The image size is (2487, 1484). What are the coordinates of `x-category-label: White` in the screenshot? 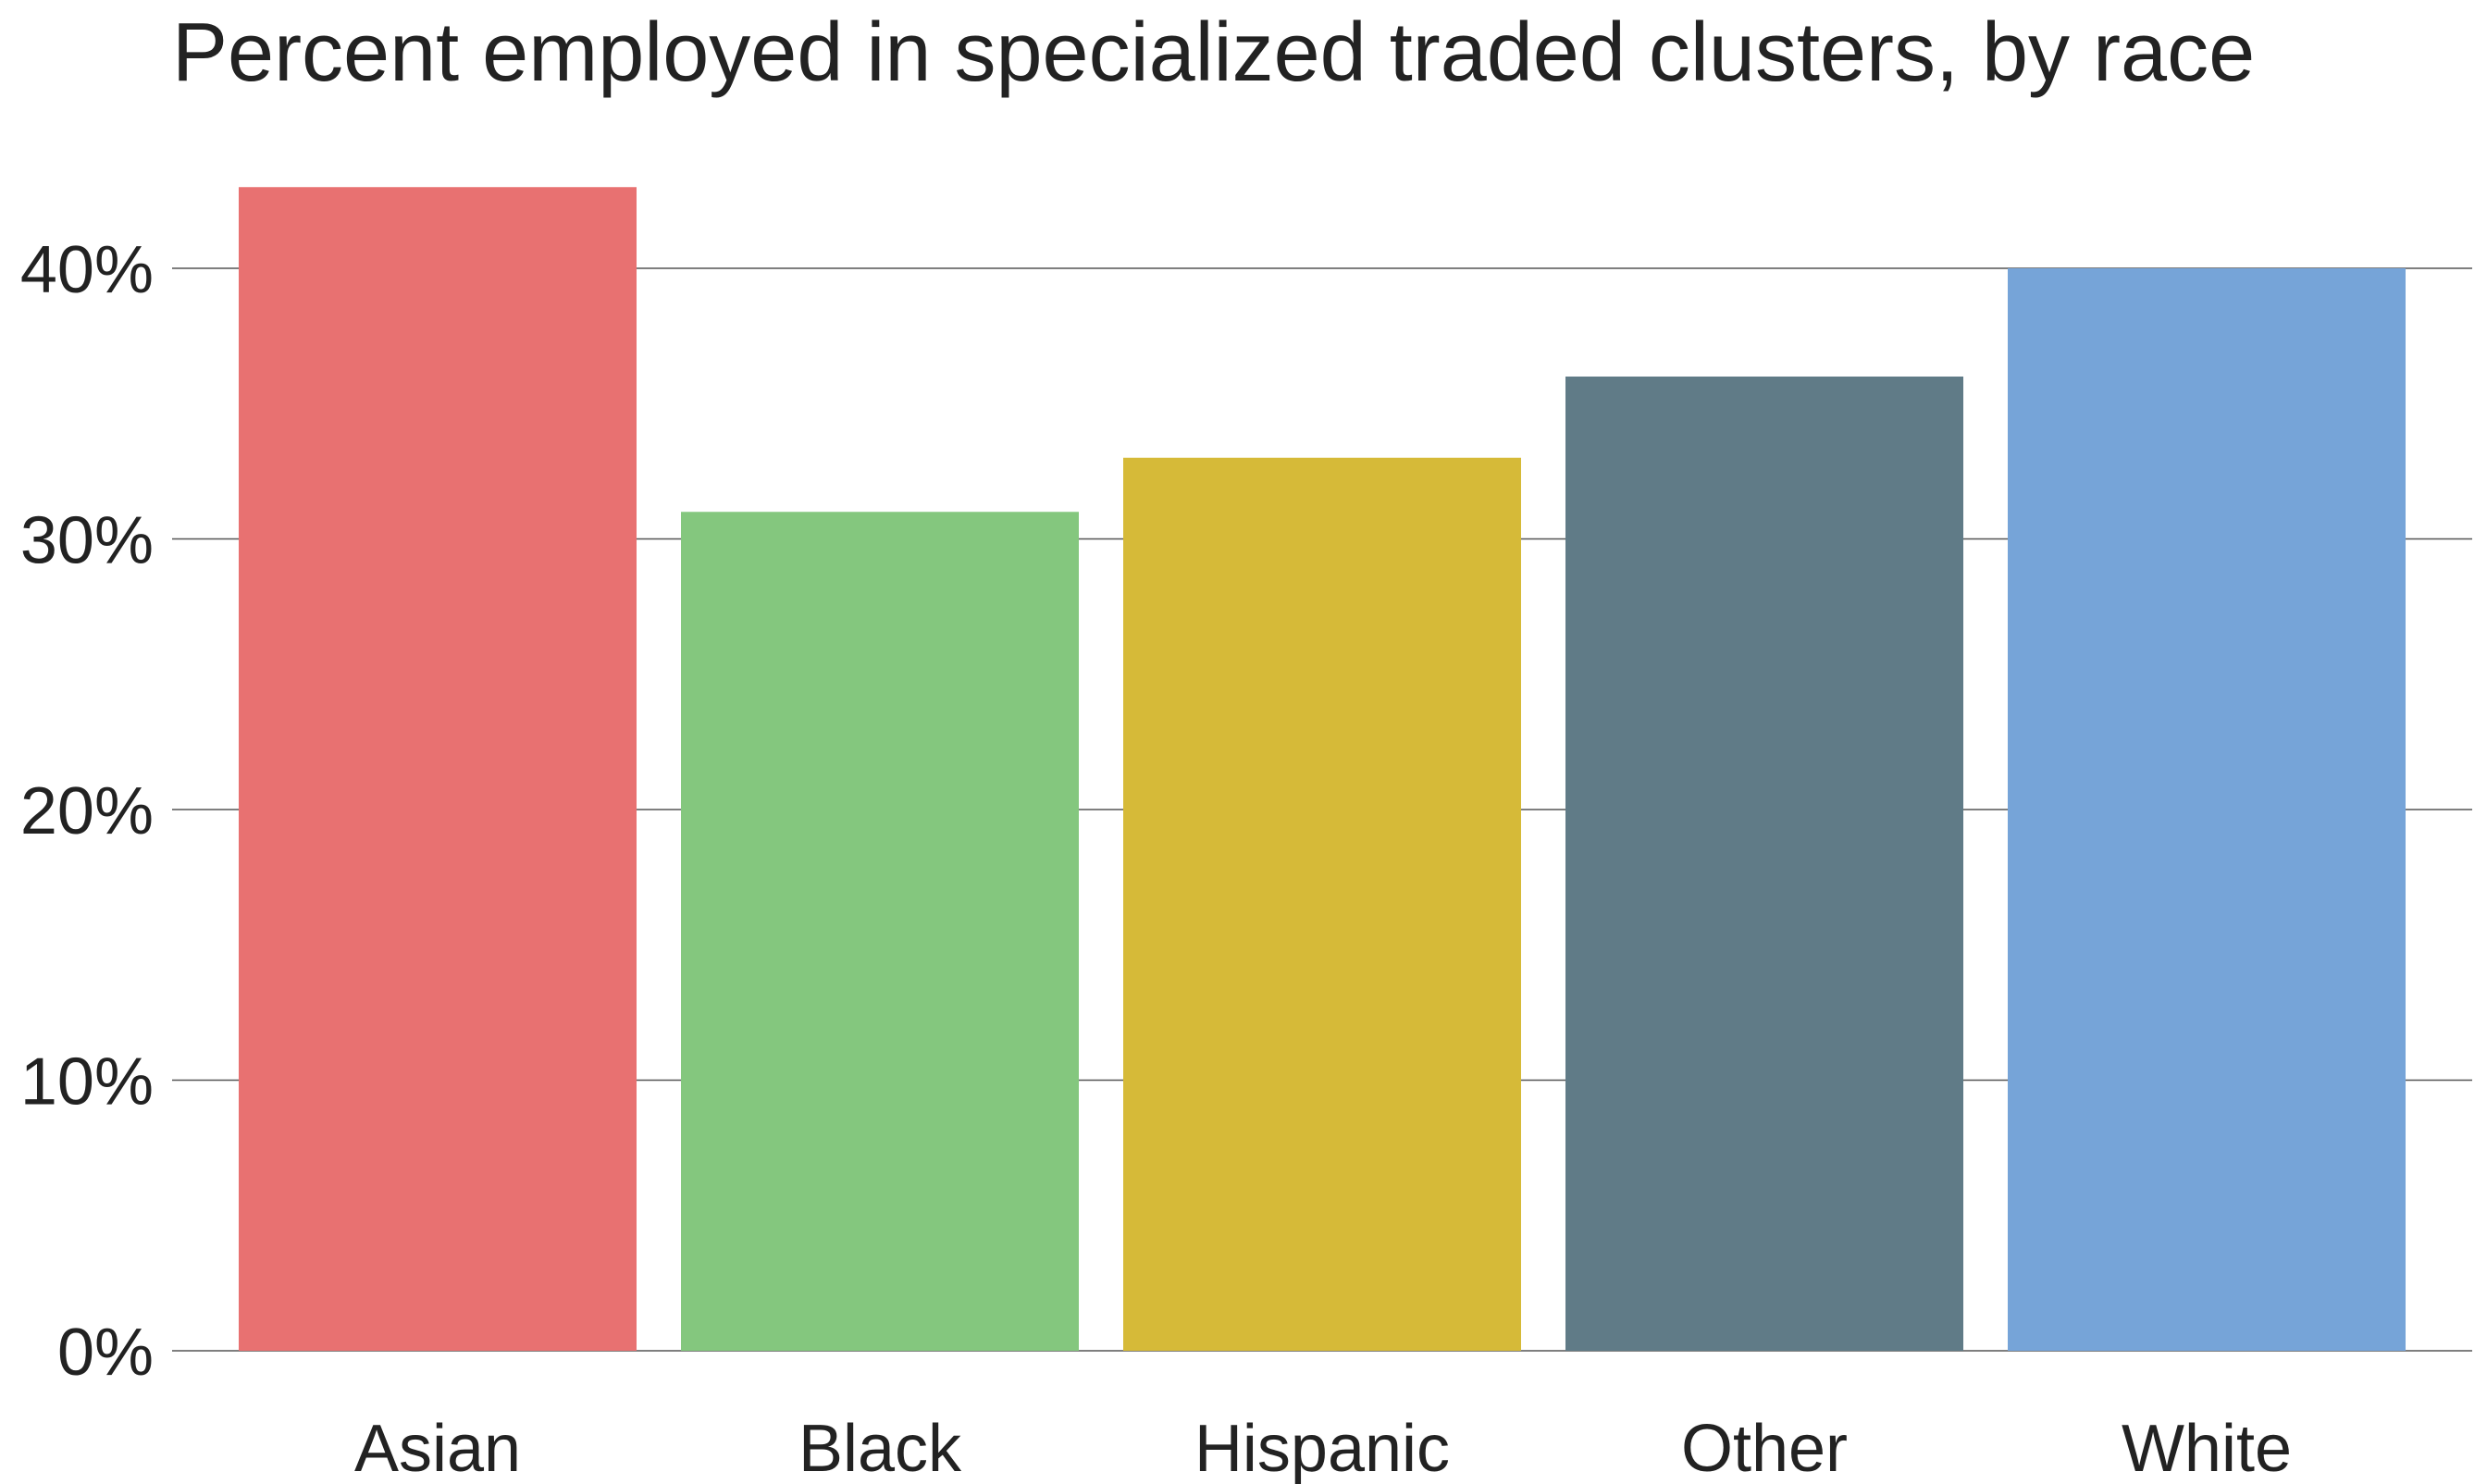 It's located at (2207, 1448).